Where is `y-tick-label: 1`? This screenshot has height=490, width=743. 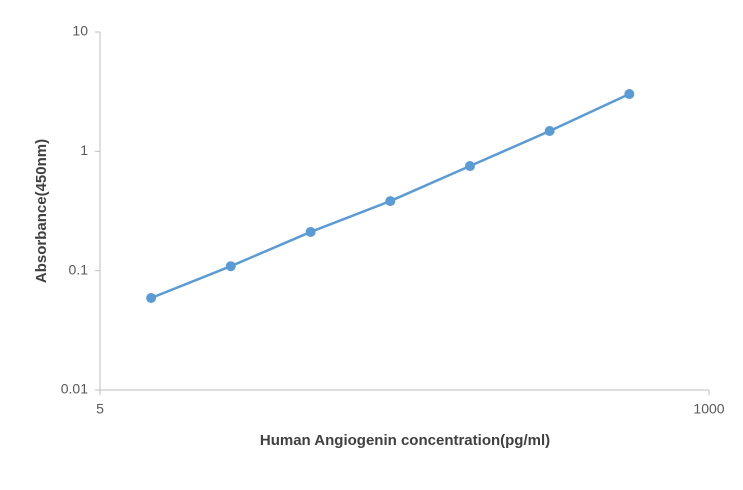
y-tick-label: 1 is located at coordinates (84, 150).